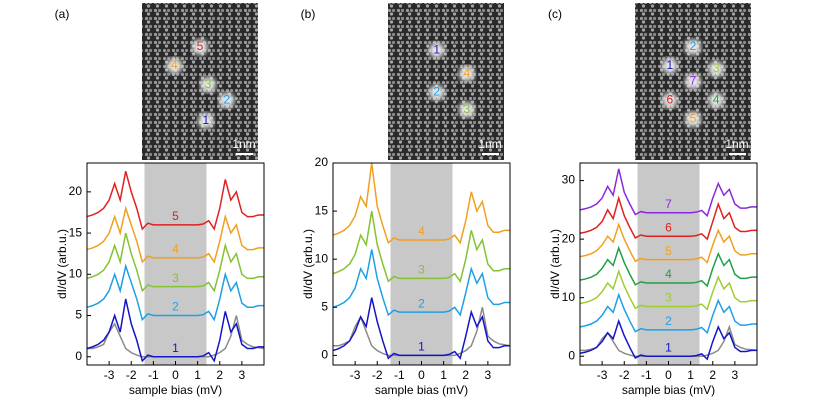 The image size is (831, 409). I want to click on scale-bar-label: 1nm, so click(243, 144).